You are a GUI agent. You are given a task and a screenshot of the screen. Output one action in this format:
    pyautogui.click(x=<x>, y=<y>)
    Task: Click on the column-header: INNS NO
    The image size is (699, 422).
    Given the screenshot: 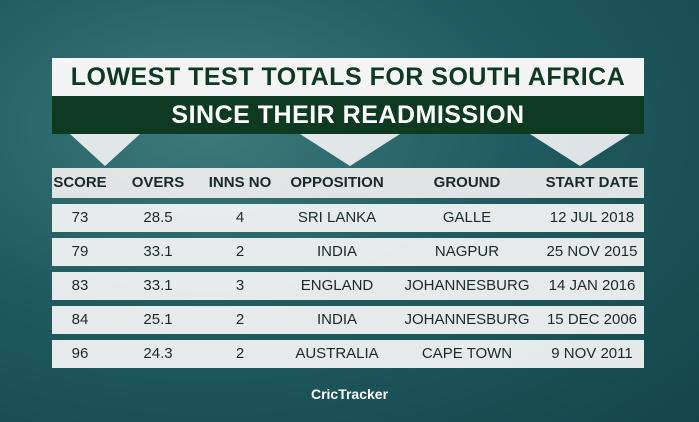 What is the action you would take?
    pyautogui.click(x=240, y=182)
    